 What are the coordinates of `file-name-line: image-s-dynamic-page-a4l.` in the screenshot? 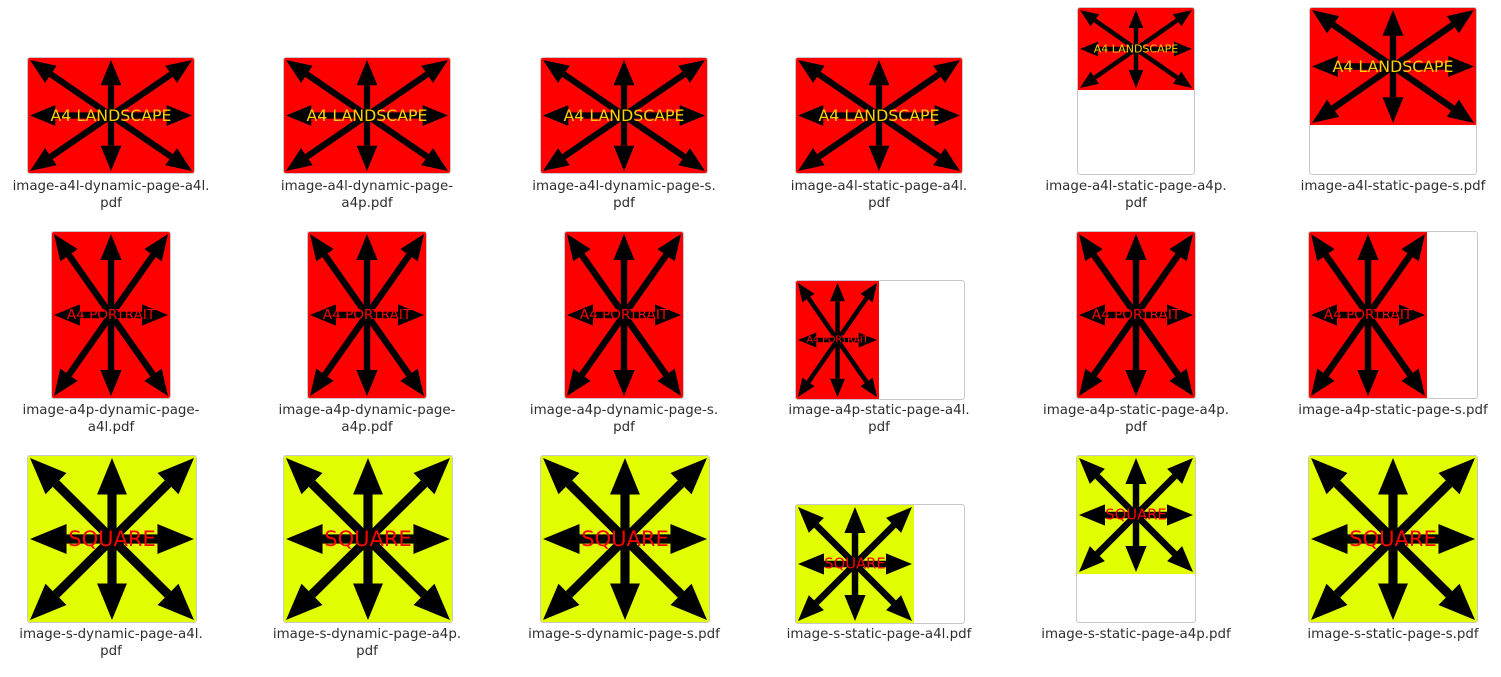 It's located at (111, 634).